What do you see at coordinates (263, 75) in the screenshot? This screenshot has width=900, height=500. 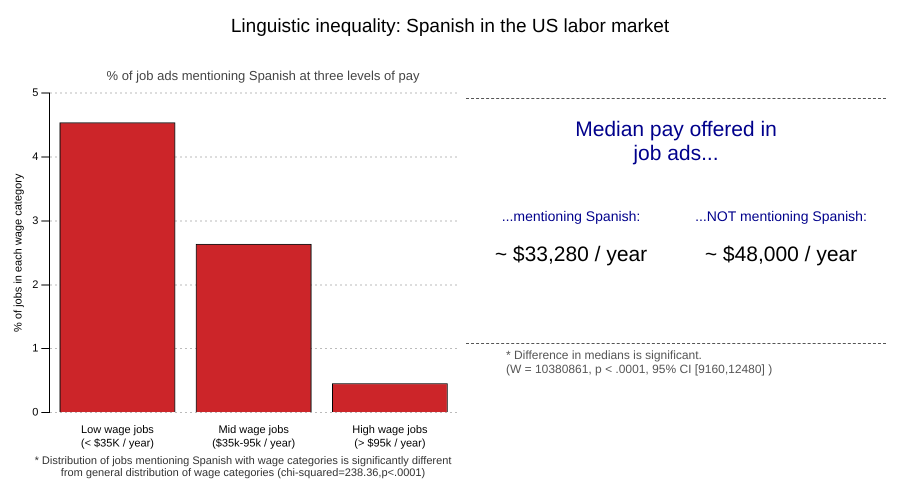 I see `chart-subtitle: % of job ads mentioning Spanish at three levels of pay` at bounding box center [263, 75].